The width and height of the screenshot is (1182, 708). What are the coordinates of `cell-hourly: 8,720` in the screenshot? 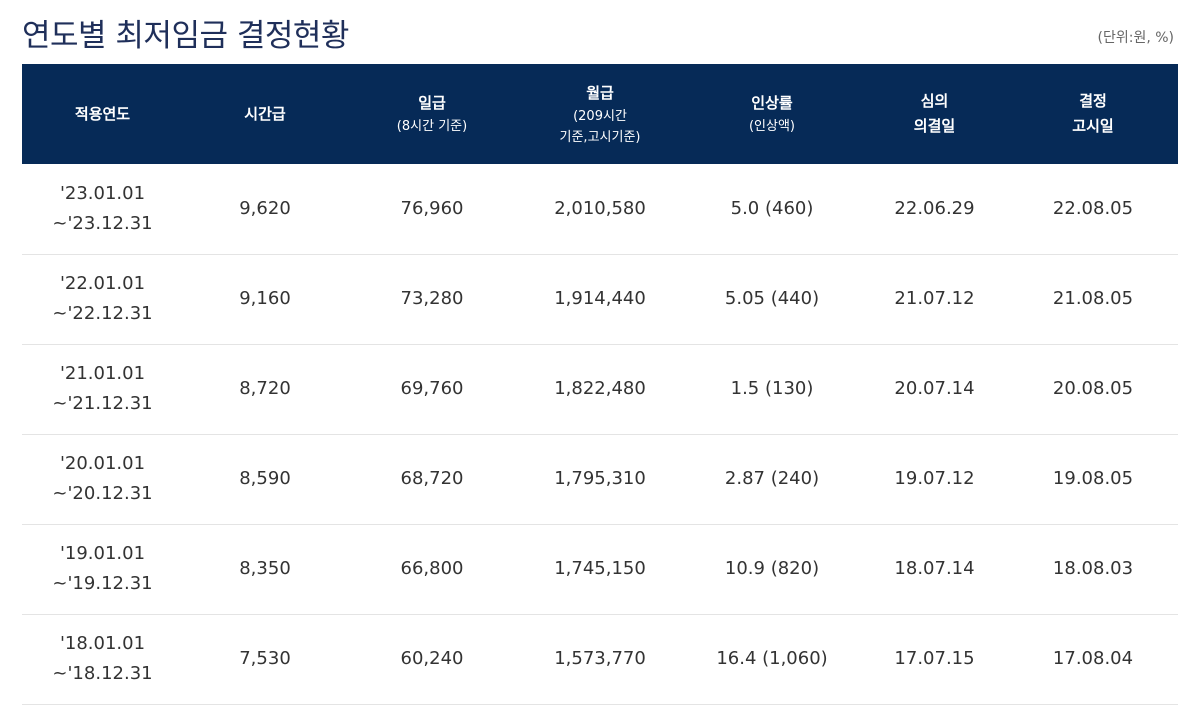 It's located at (265, 388).